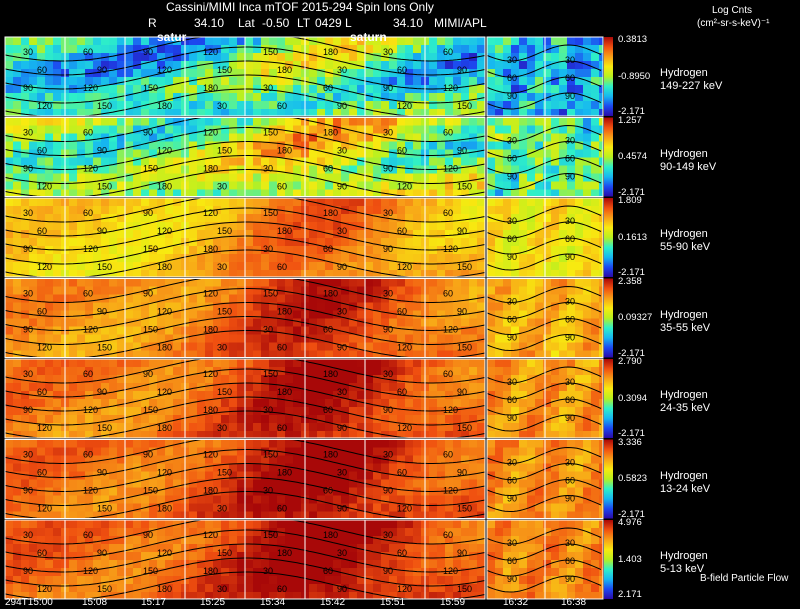 The height and width of the screenshot is (609, 800). I want to click on panel-energy: 90-149 keV, so click(688, 166).